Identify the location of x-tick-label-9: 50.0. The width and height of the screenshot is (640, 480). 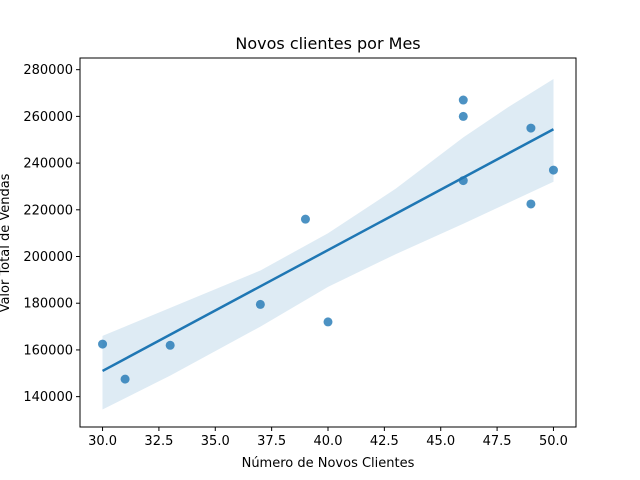
(553, 441).